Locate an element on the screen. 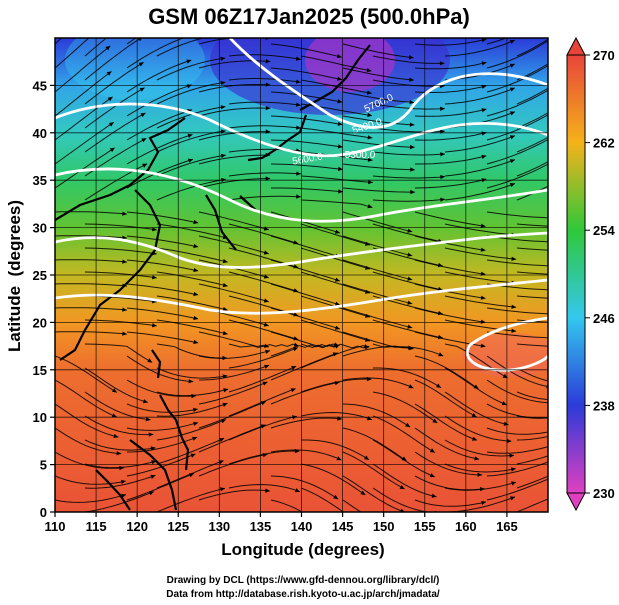 The width and height of the screenshot is (619, 605). x-axis-label: Longitude (degrees) is located at coordinates (302, 549).